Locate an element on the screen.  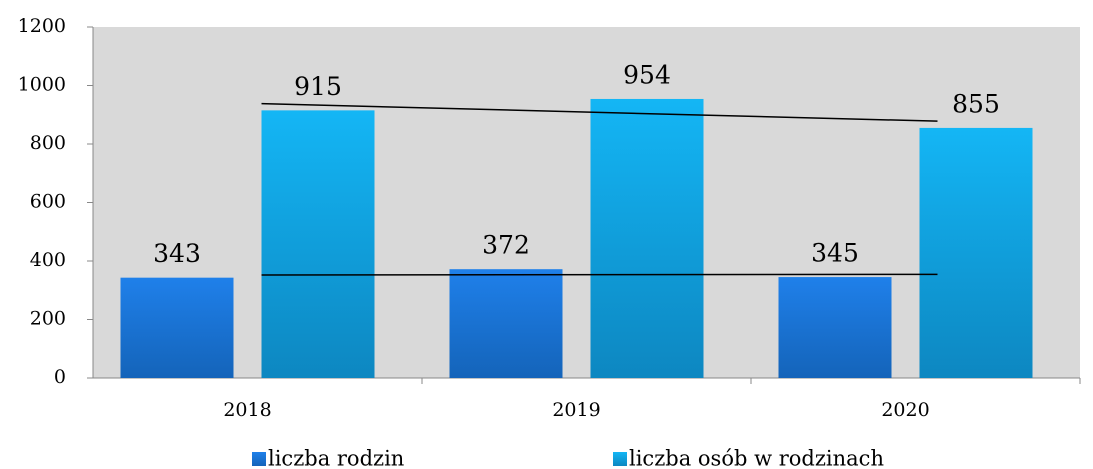
y-tick-label: 1000 is located at coordinates (42, 85).